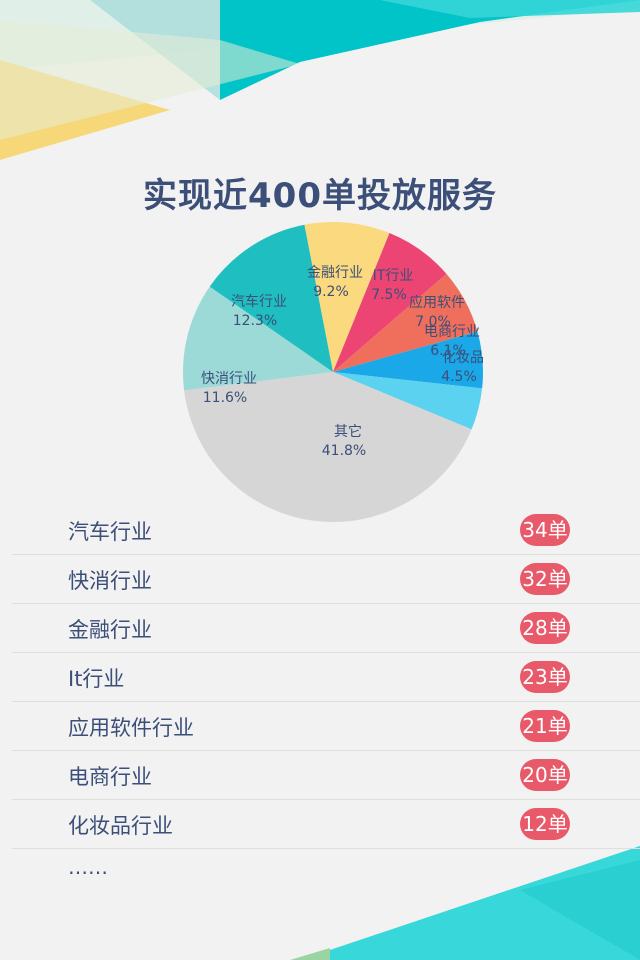 The width and height of the screenshot is (640, 960). What do you see at coordinates (545, 677) in the screenshot?
I see `count-badge: 23单` at bounding box center [545, 677].